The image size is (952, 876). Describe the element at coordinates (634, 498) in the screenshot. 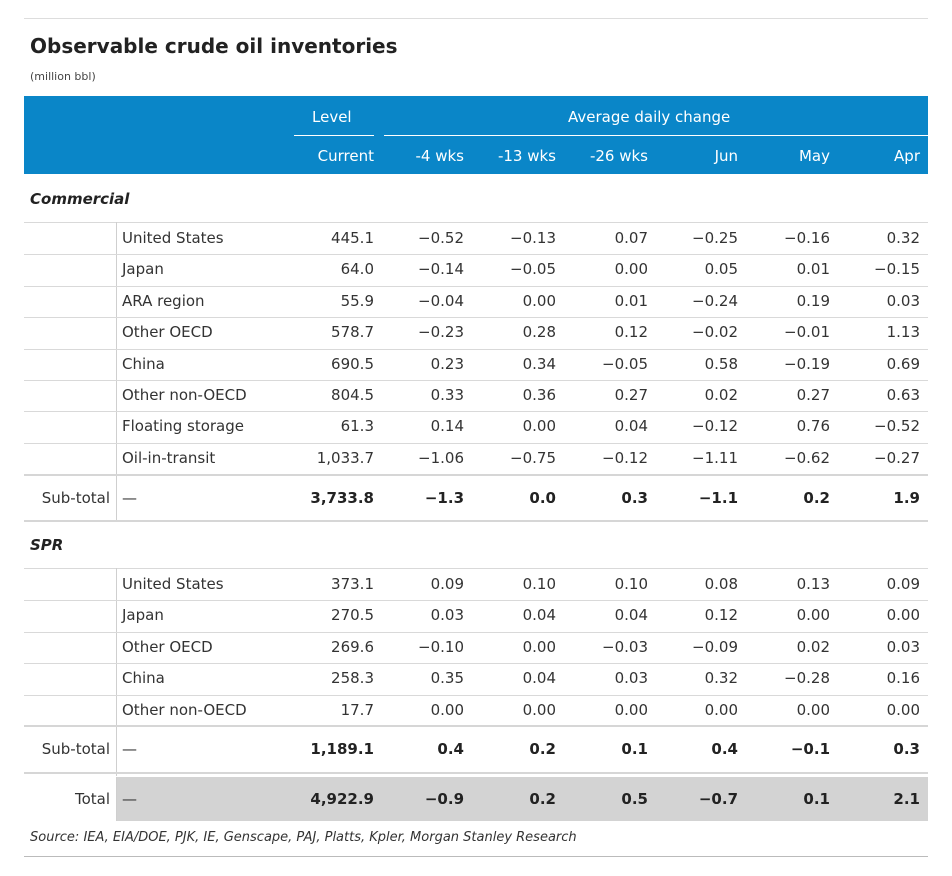

I see `subtotal-value: 0.3` at that location.